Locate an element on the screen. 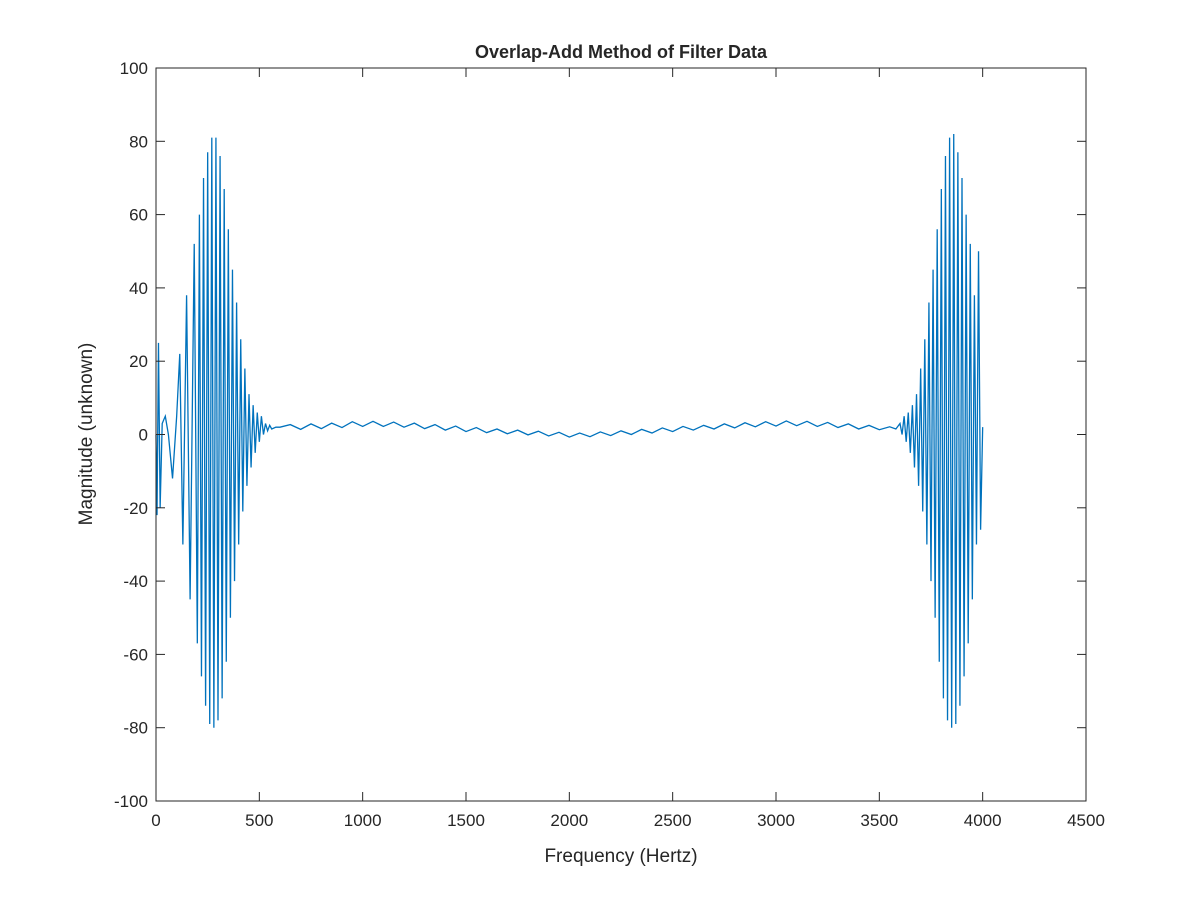  x-tick-label: 1000 is located at coordinates (363, 820).